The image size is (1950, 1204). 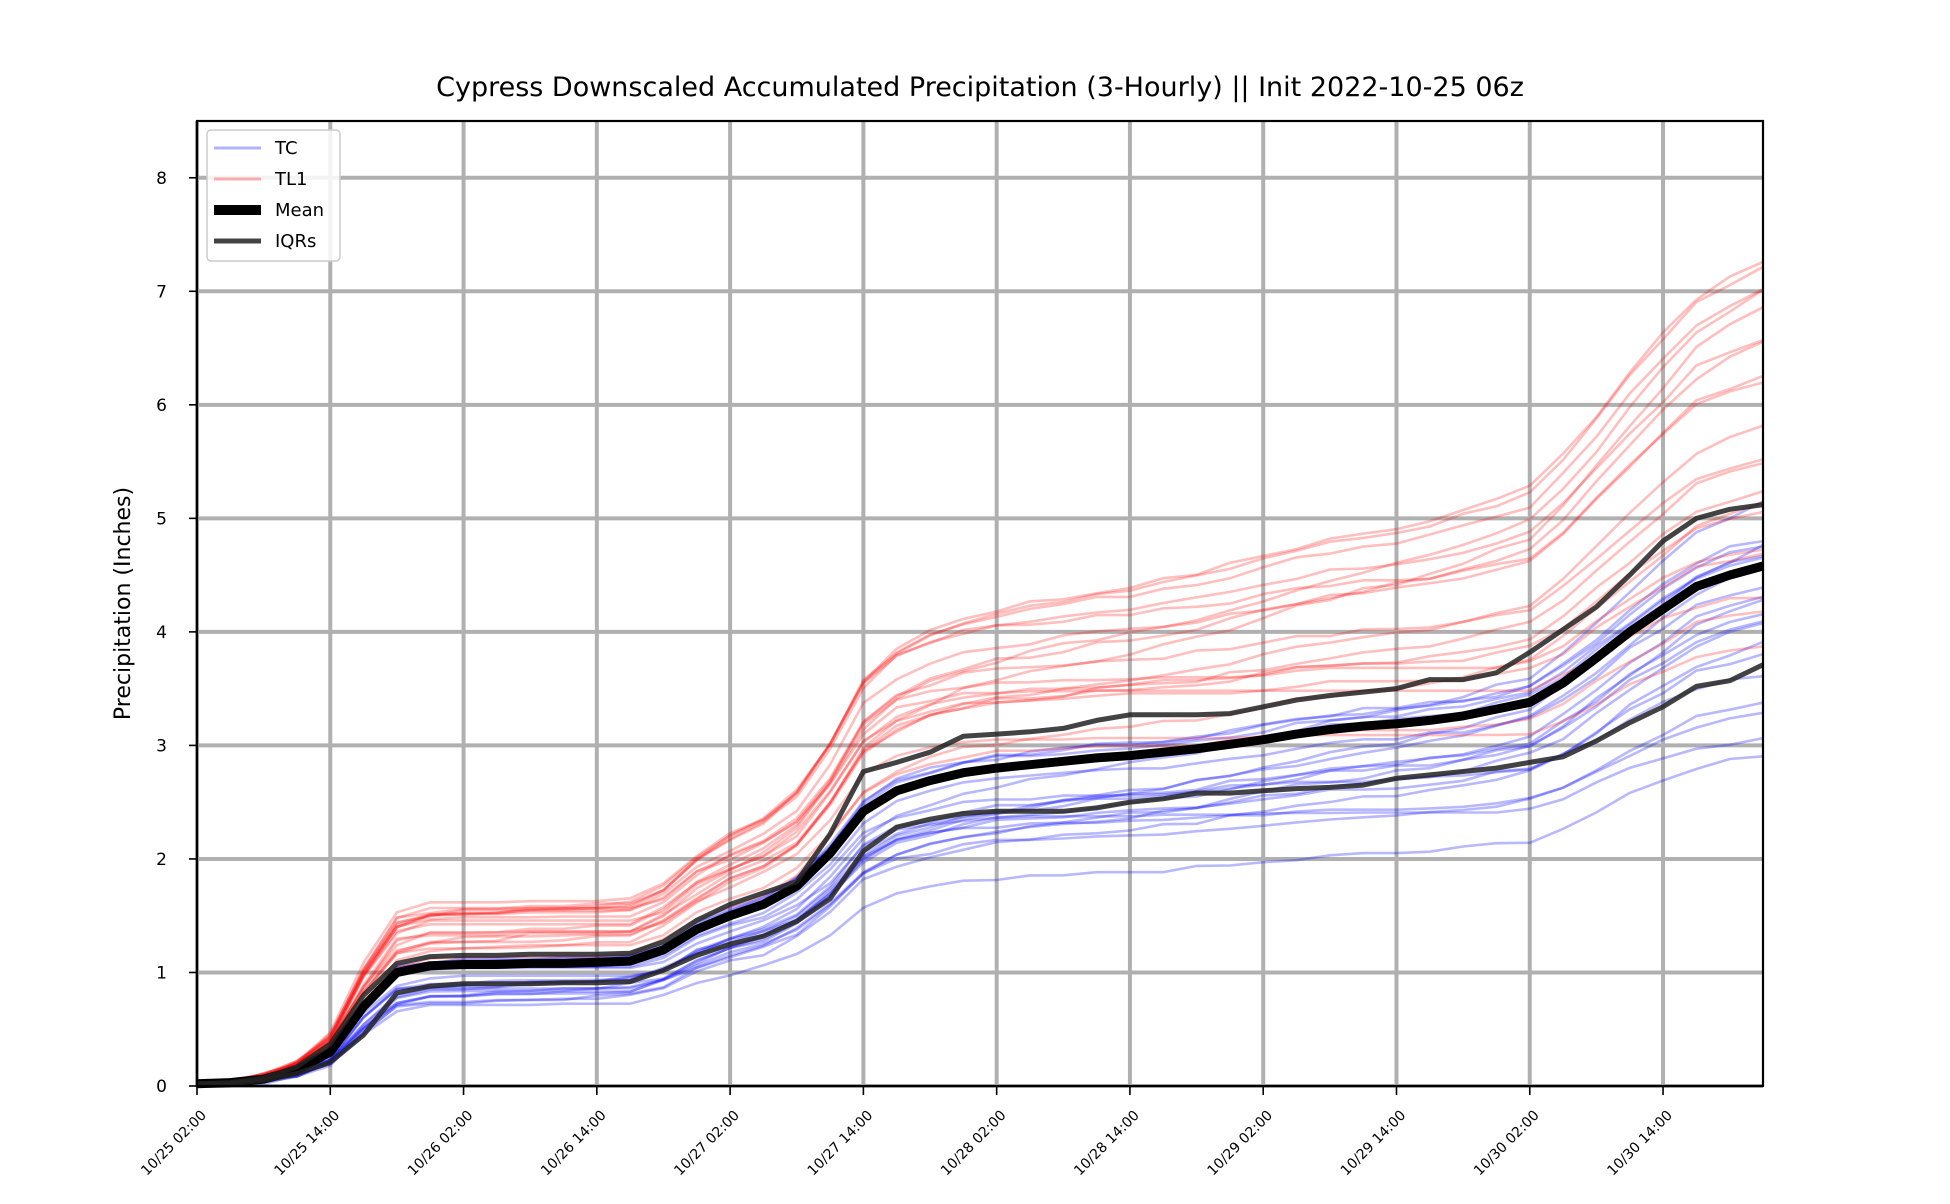 I want to click on y-tick-label: 5, so click(x=161, y=519).